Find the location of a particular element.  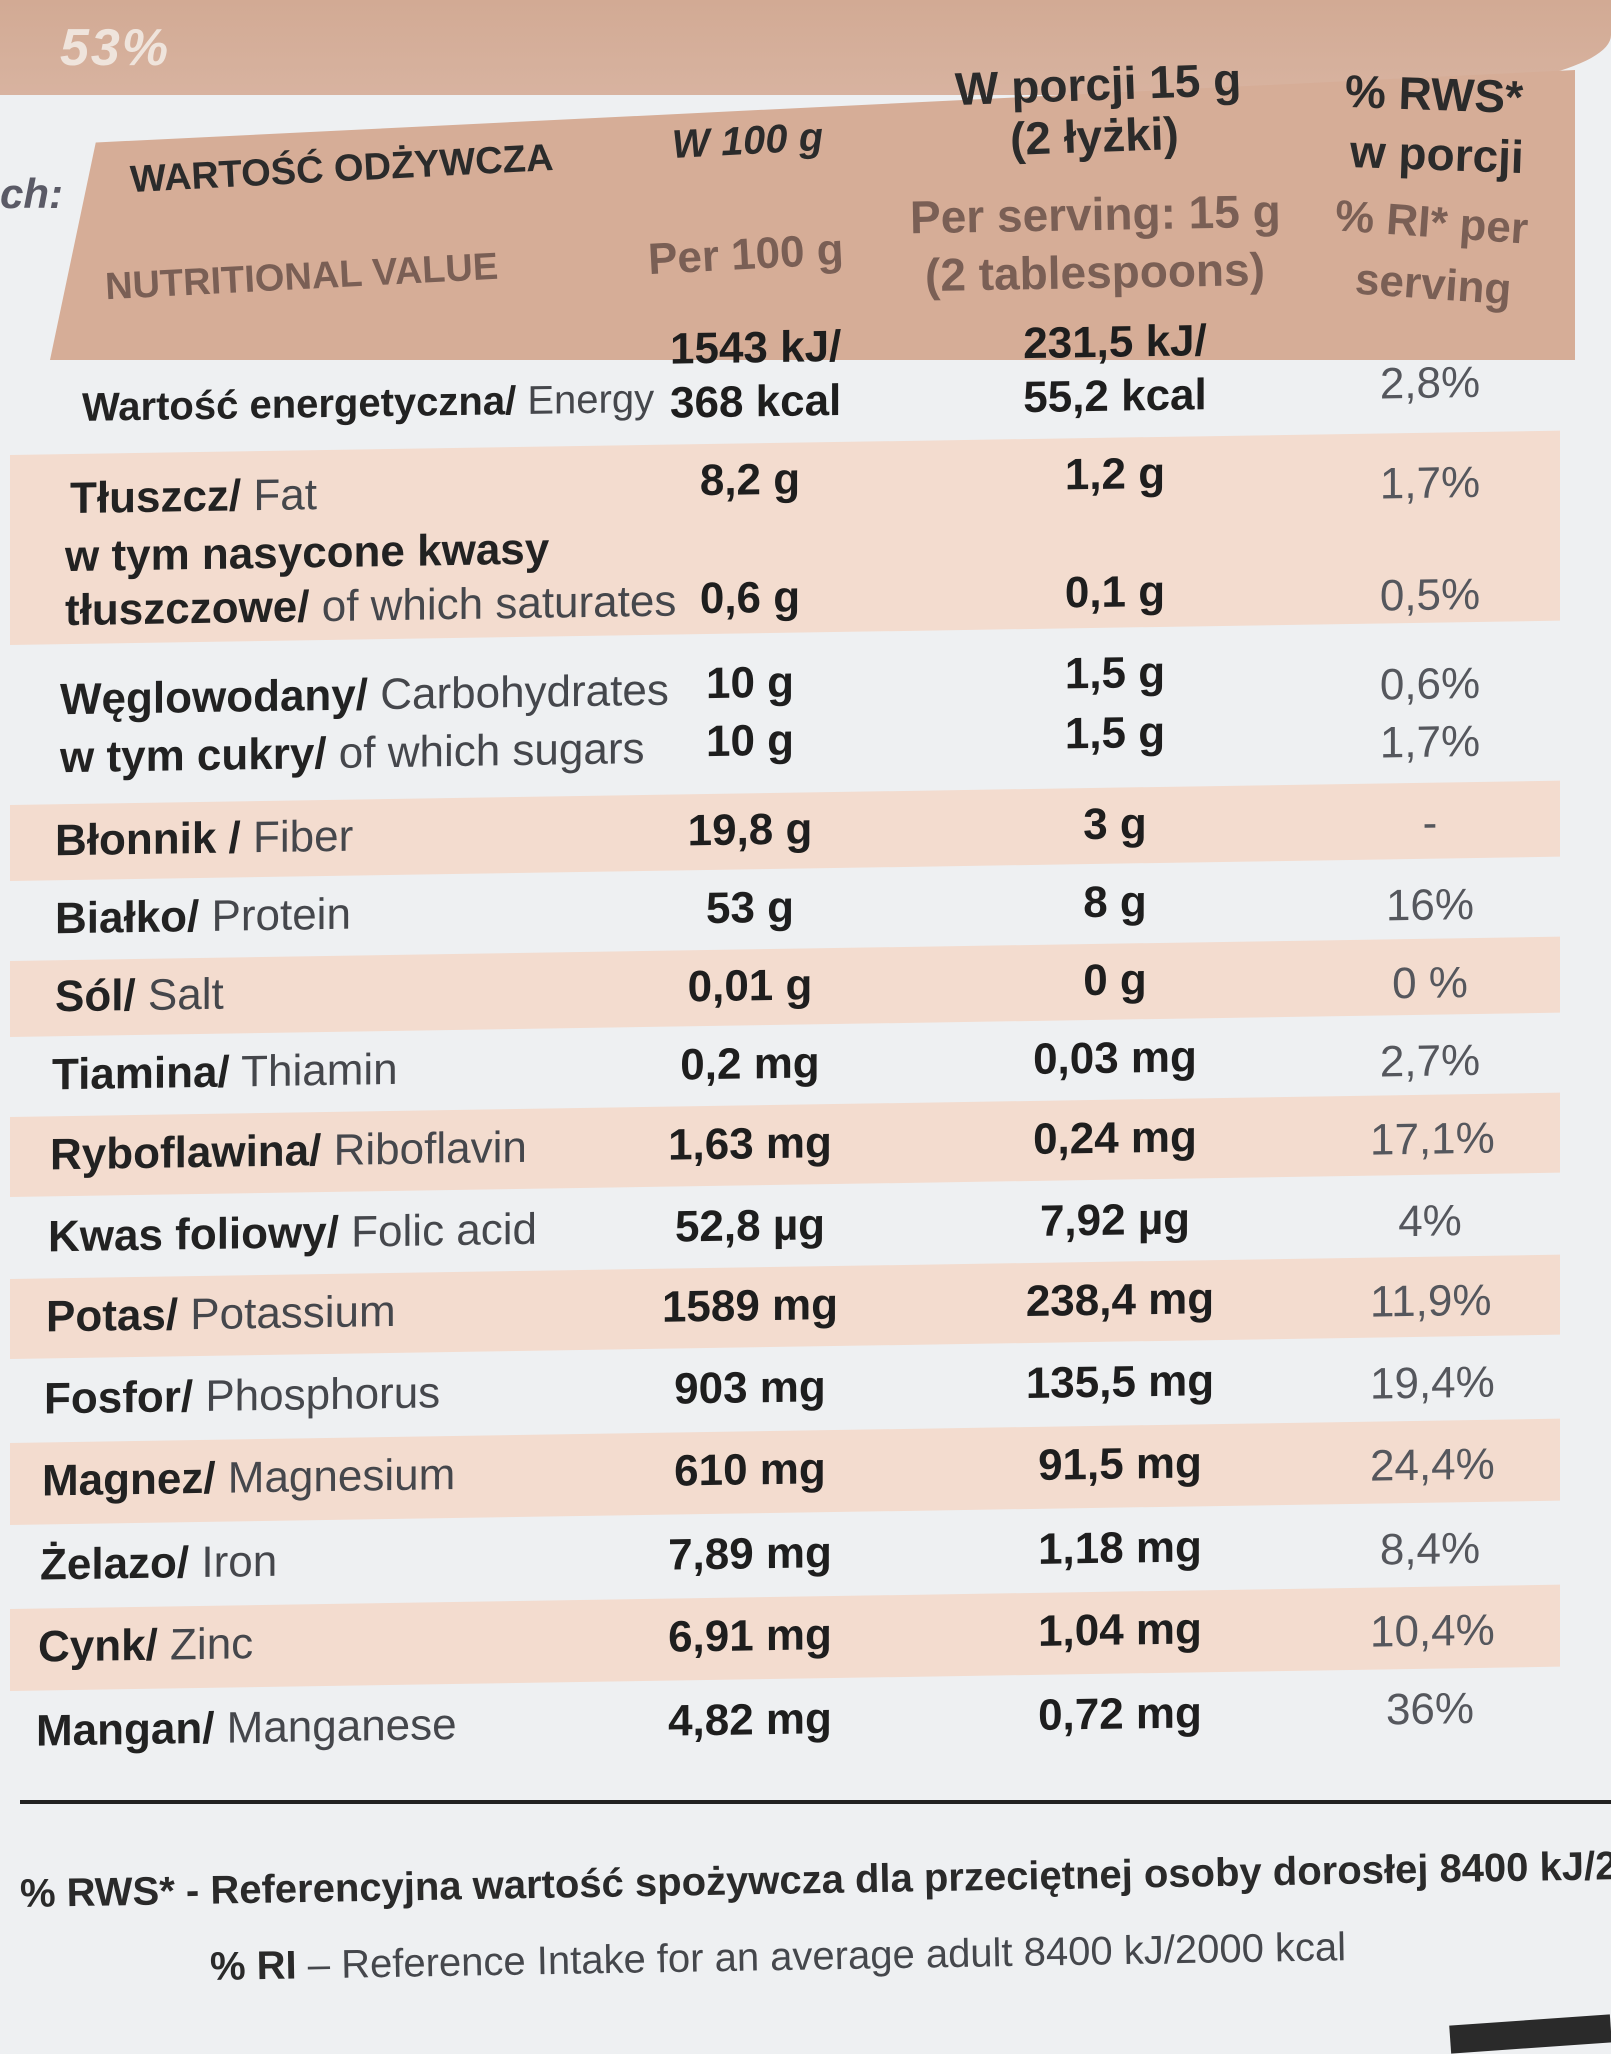

row-label-pl: Mangan/ is located at coordinates (125, 1729).